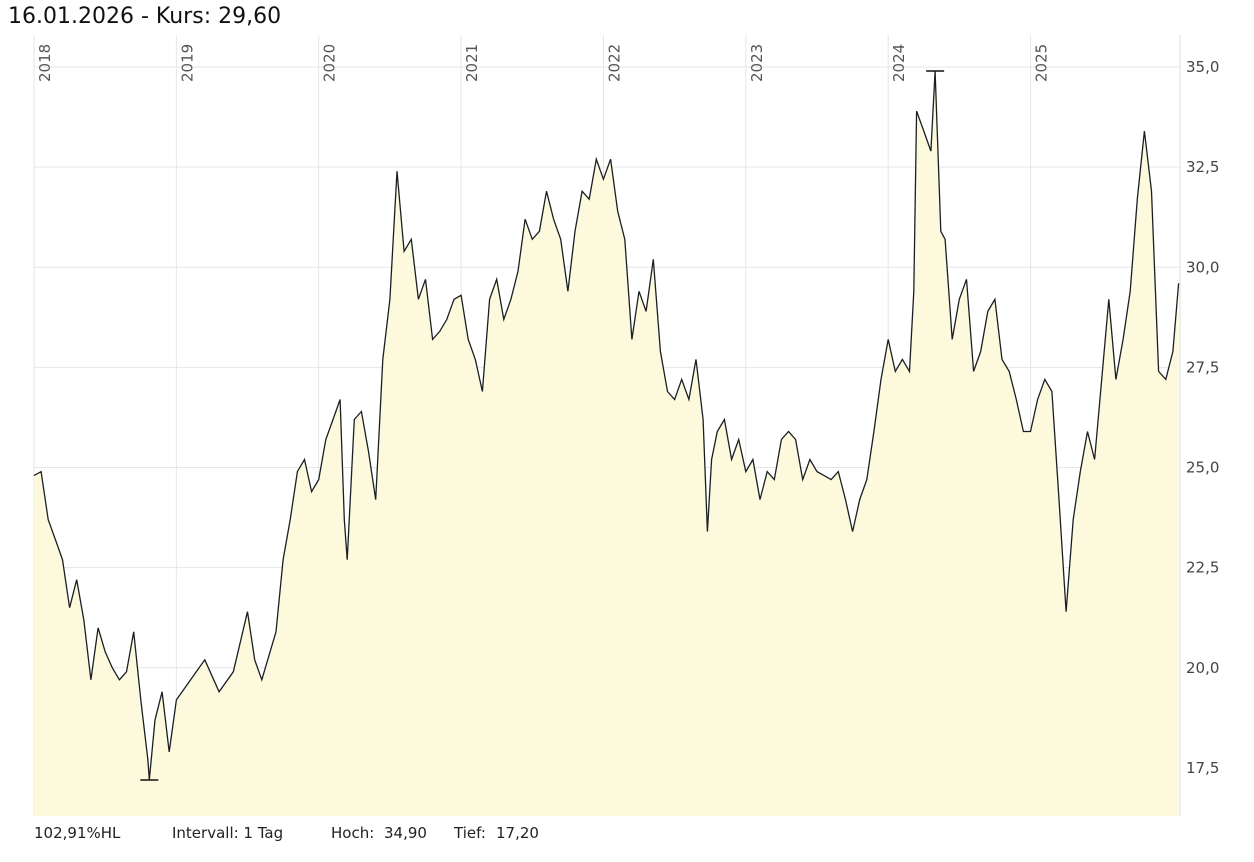 This screenshot has width=1254, height=862. What do you see at coordinates (1042, 63) in the screenshot?
I see `x-tick-label: 2025` at bounding box center [1042, 63].